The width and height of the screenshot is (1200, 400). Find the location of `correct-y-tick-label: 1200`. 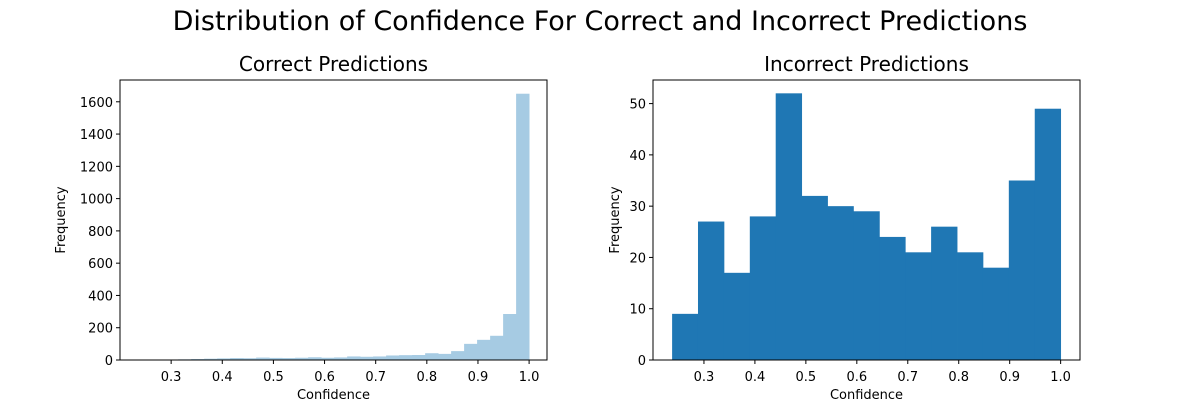

correct-y-tick-label: 1200 is located at coordinates (96, 167).